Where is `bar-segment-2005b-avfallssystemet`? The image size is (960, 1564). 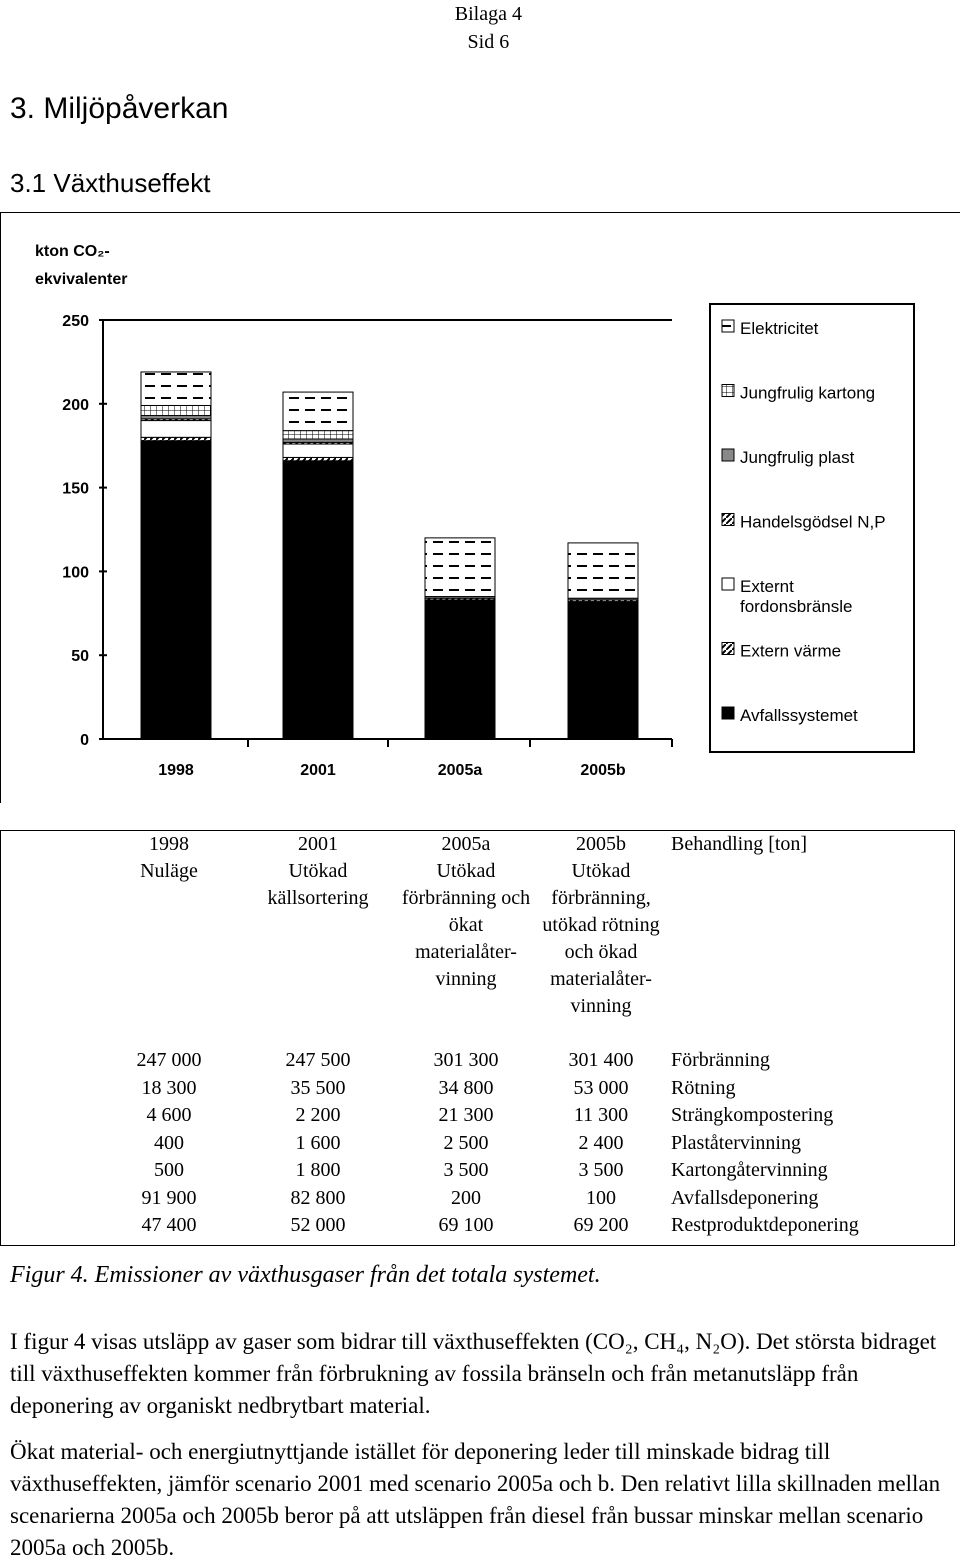
bar-segment-2005b-avfallssystemet is located at coordinates (603, 670).